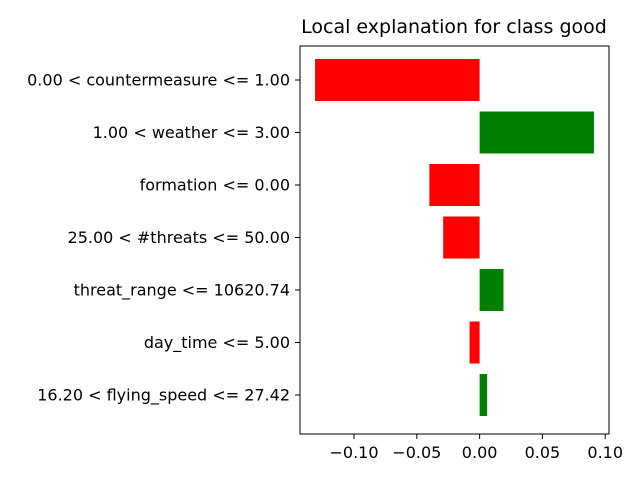 Image resolution: width=640 pixels, height=480 pixels. What do you see at coordinates (353, 452) in the screenshot?
I see `x-tick-label: −0.10` at bounding box center [353, 452].